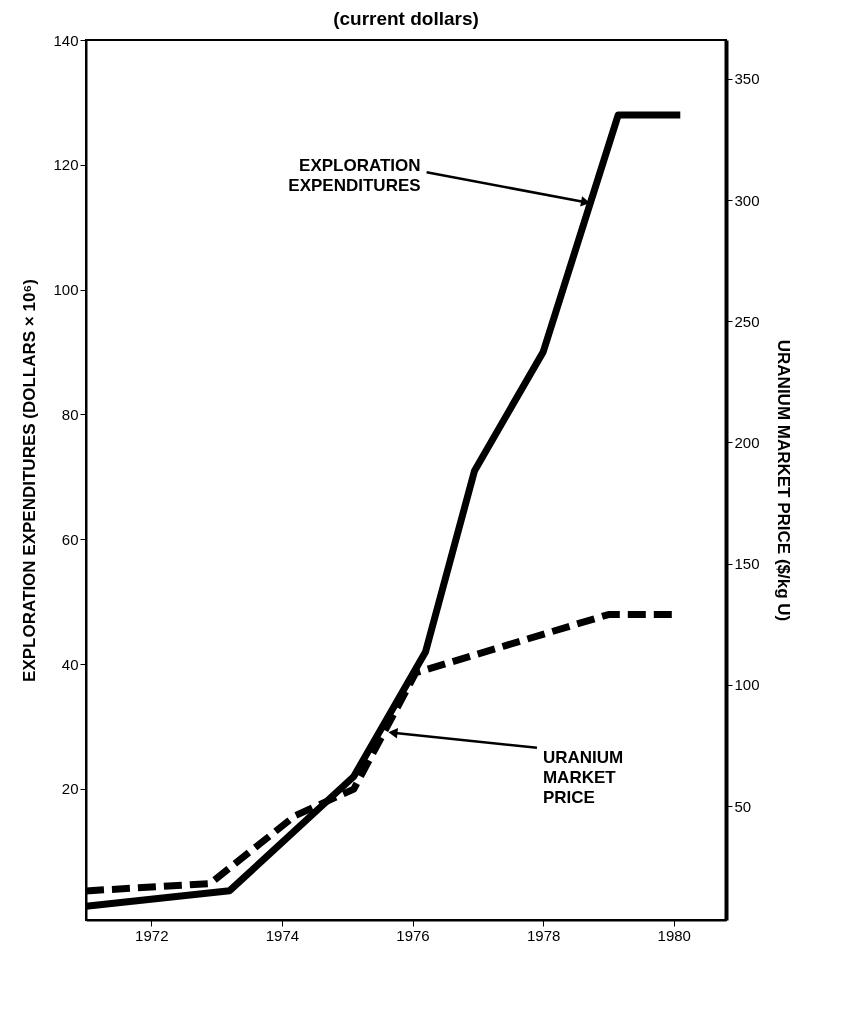 This screenshot has height=1020, width=850. I want to click on y2-tick-label: 50, so click(743, 806).